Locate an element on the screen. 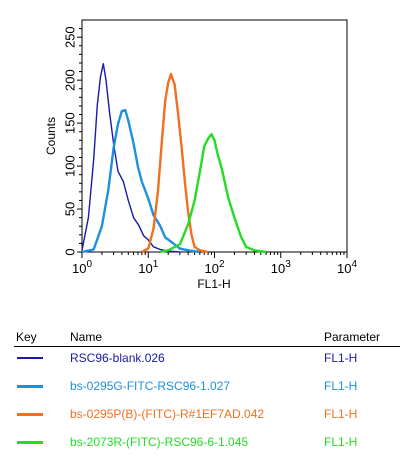 The width and height of the screenshot is (400, 459). x-tick-label: 10¹ is located at coordinates (148, 267).